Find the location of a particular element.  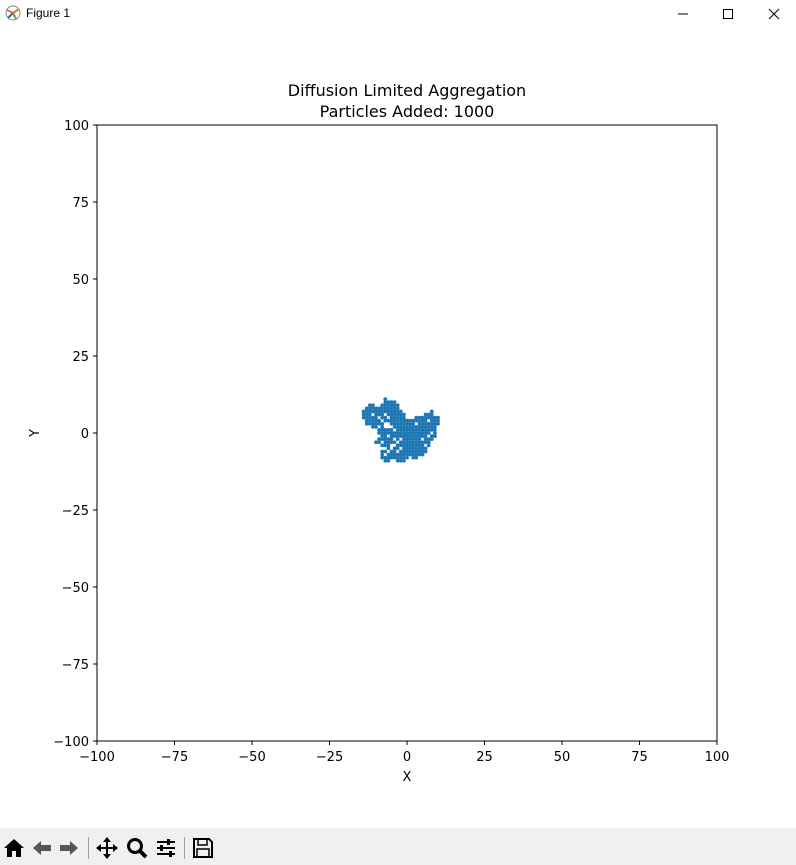

data-points is located at coordinates (400, 430).